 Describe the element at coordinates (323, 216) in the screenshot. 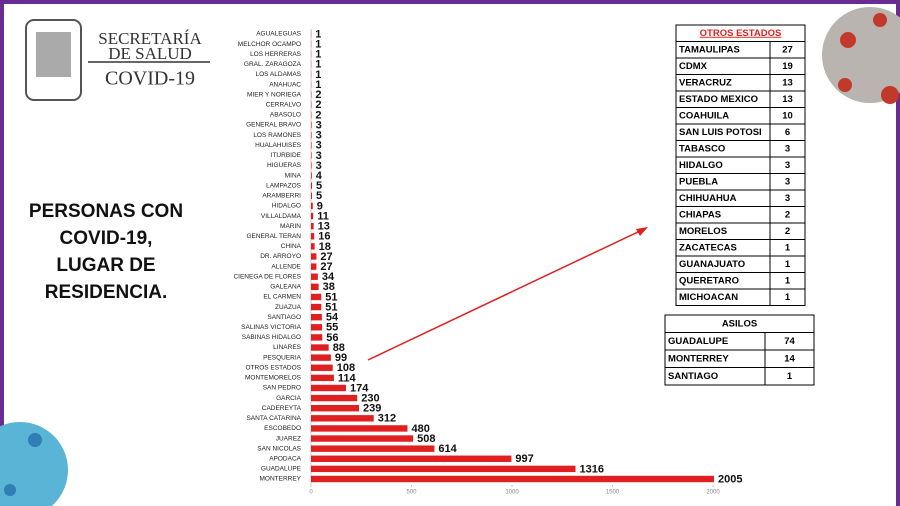

I see `data-label: 11` at that location.